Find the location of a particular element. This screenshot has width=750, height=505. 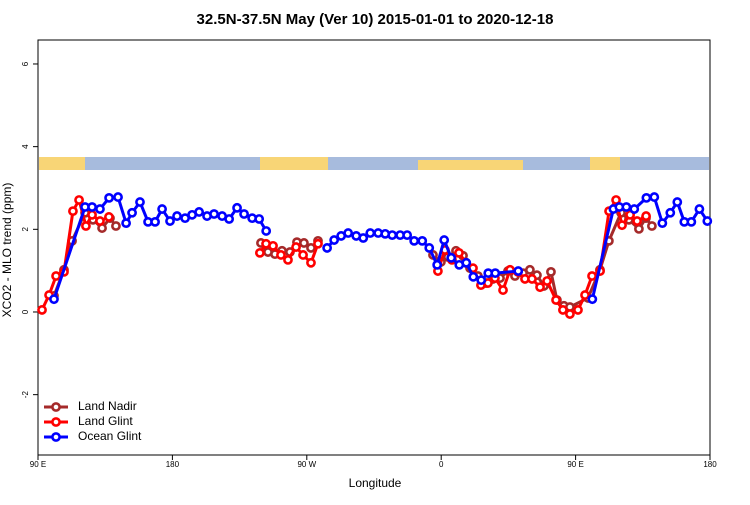

x-tick-label: 180 is located at coordinates (173, 464).